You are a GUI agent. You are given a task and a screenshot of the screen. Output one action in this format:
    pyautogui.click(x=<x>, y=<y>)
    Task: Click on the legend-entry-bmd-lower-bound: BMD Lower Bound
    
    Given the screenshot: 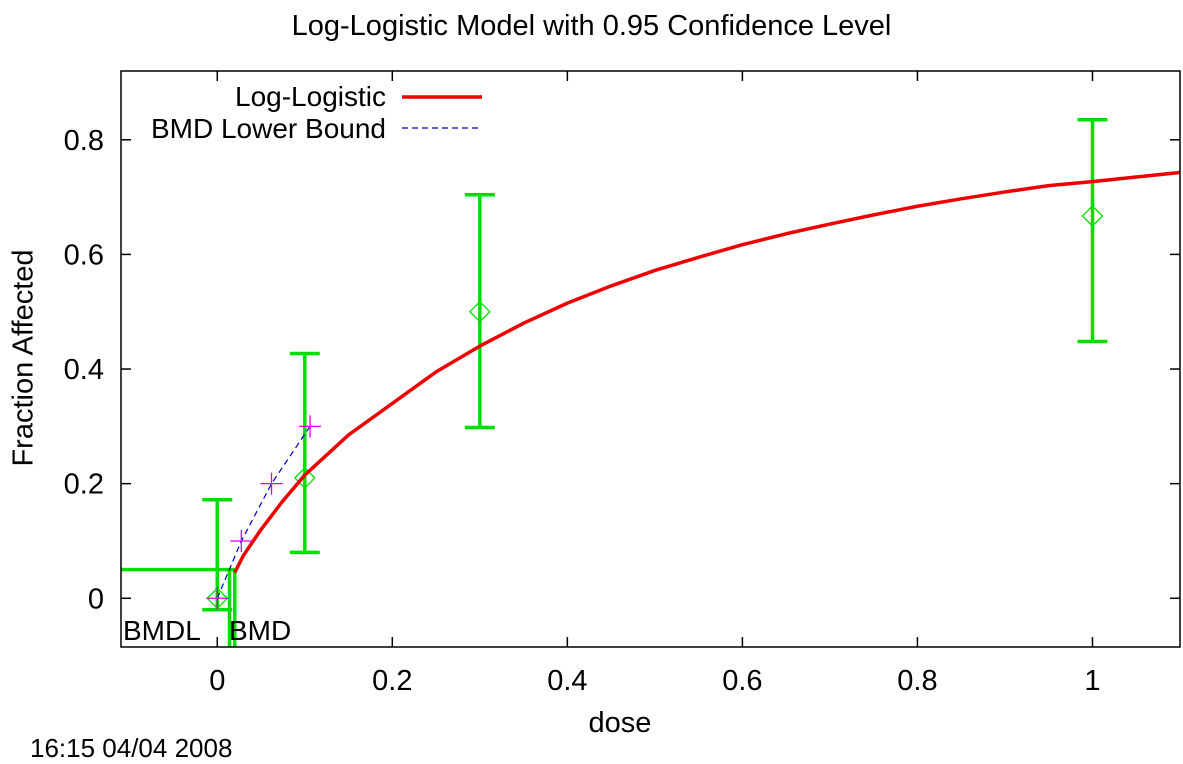 What is the action you would take?
    pyautogui.click(x=268, y=128)
    